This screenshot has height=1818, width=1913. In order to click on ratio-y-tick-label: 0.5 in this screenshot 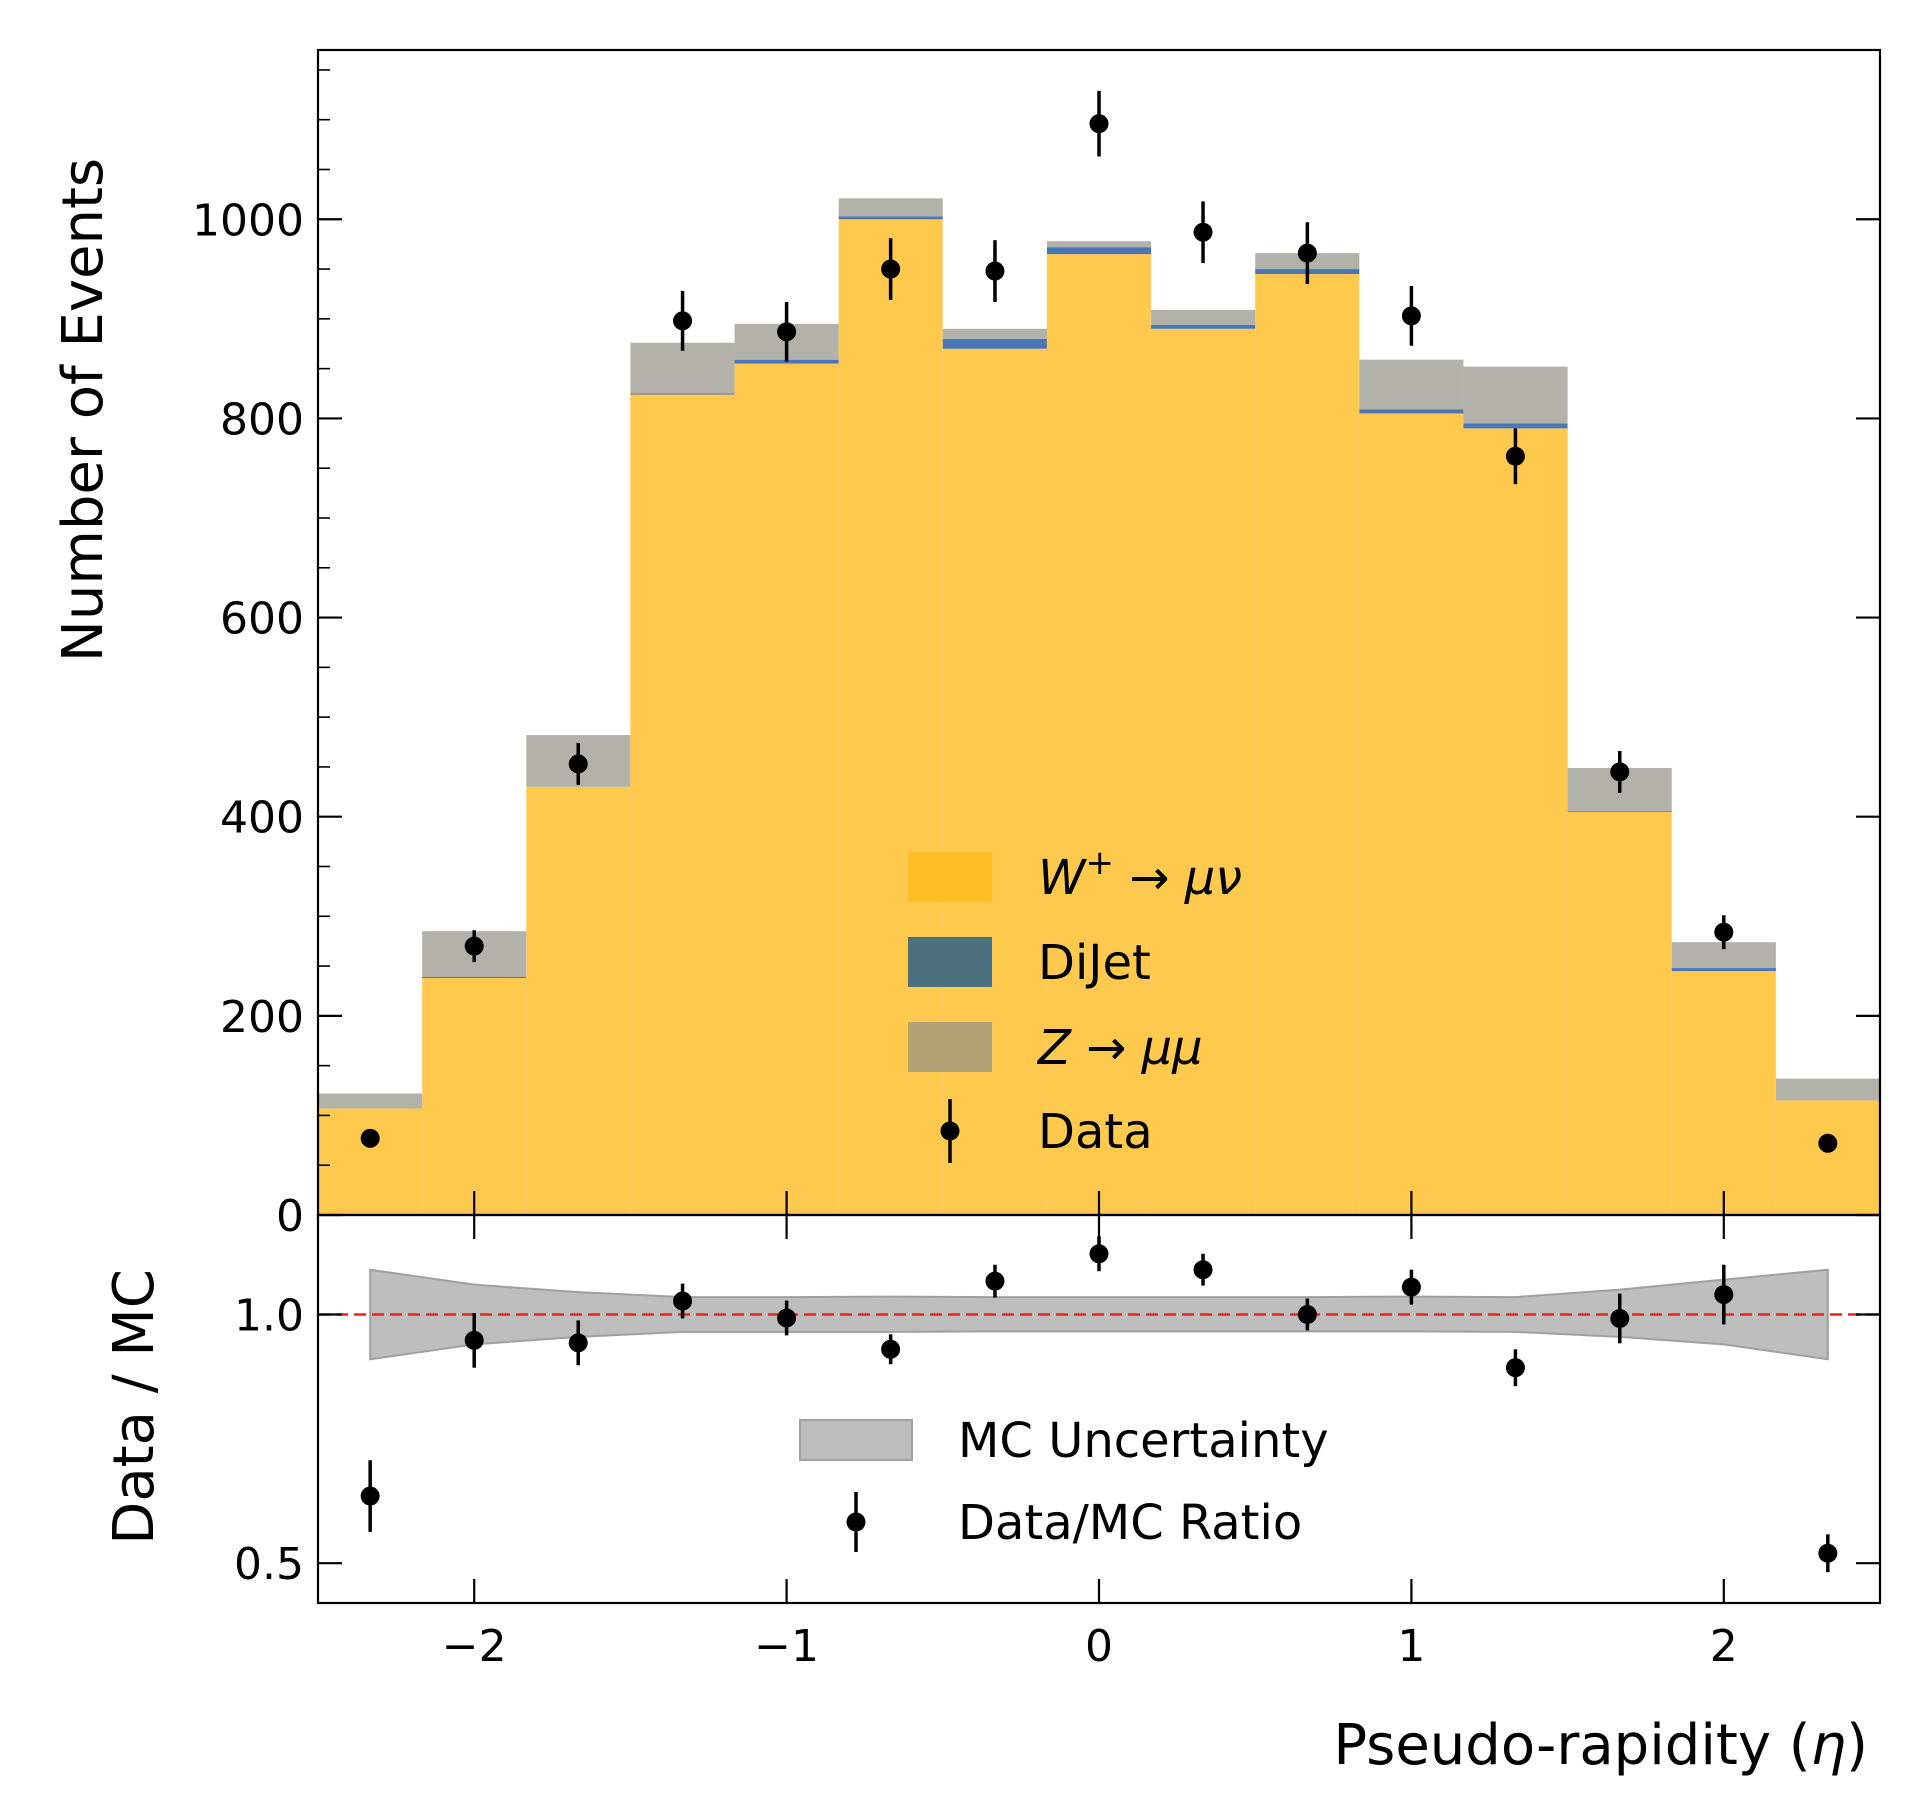, I will do `click(269, 1564)`.